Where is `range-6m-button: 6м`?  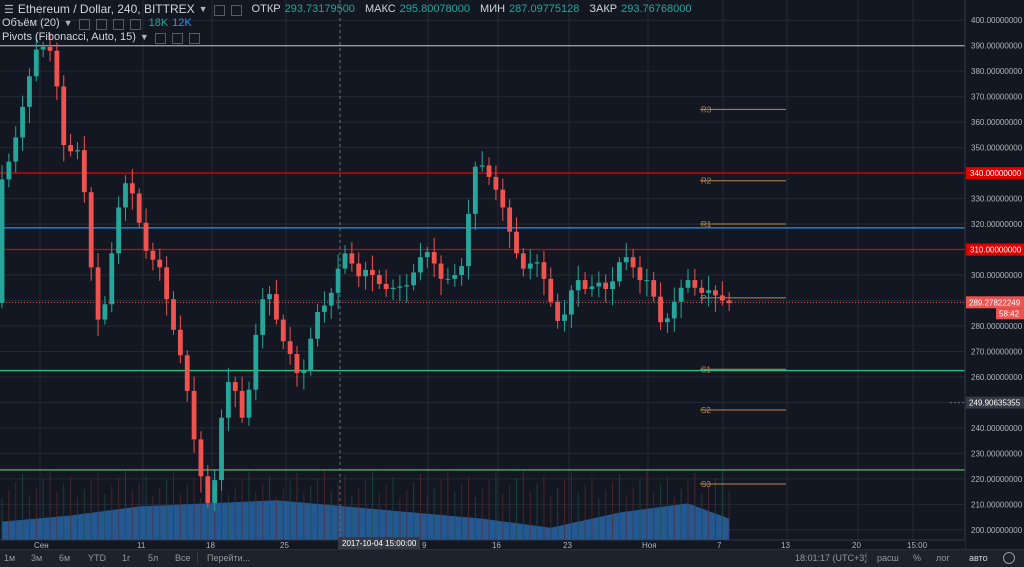
range-6m-button: 6м is located at coordinates (65, 558).